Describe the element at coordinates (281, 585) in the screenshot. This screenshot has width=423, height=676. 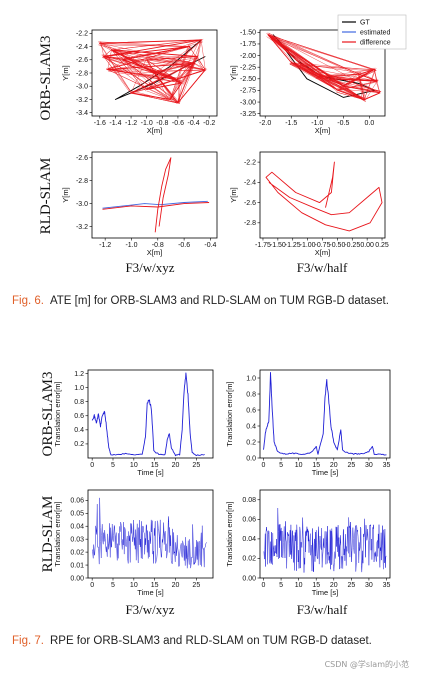
I see `x-tick-label: 5` at that location.